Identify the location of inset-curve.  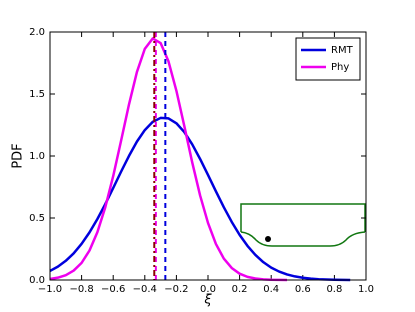
(303, 239).